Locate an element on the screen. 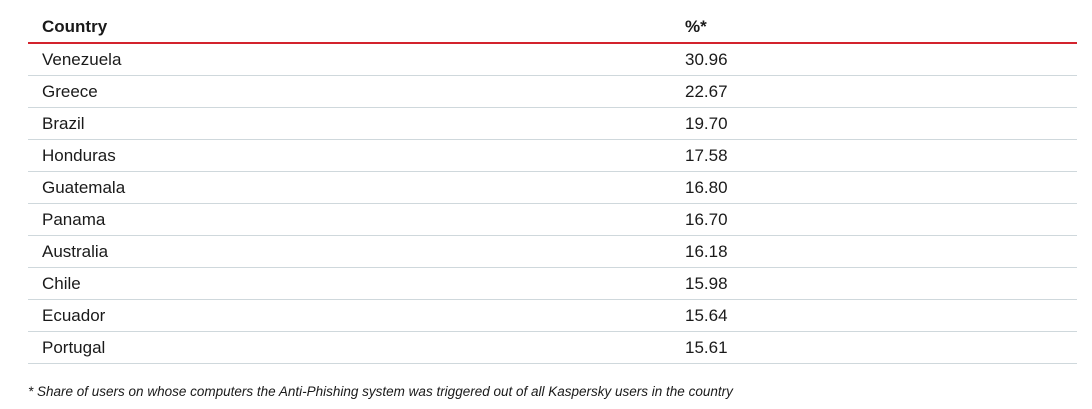 This screenshot has width=1092, height=409. table-row: Greece 22.67 is located at coordinates (552, 91).